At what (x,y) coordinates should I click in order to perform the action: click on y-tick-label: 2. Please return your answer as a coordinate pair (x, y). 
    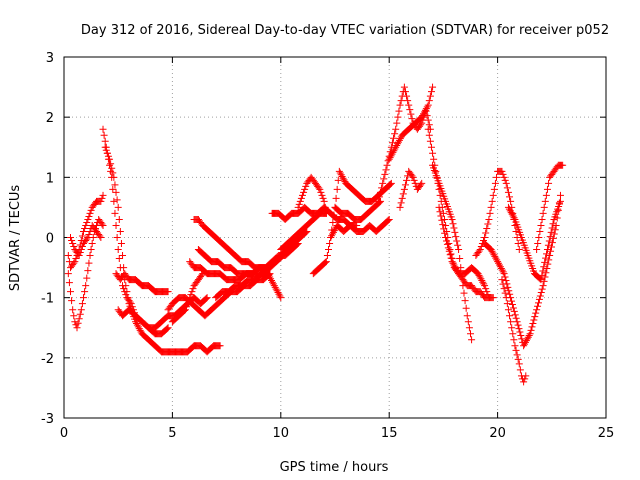
    Looking at the image, I should click on (50, 118).